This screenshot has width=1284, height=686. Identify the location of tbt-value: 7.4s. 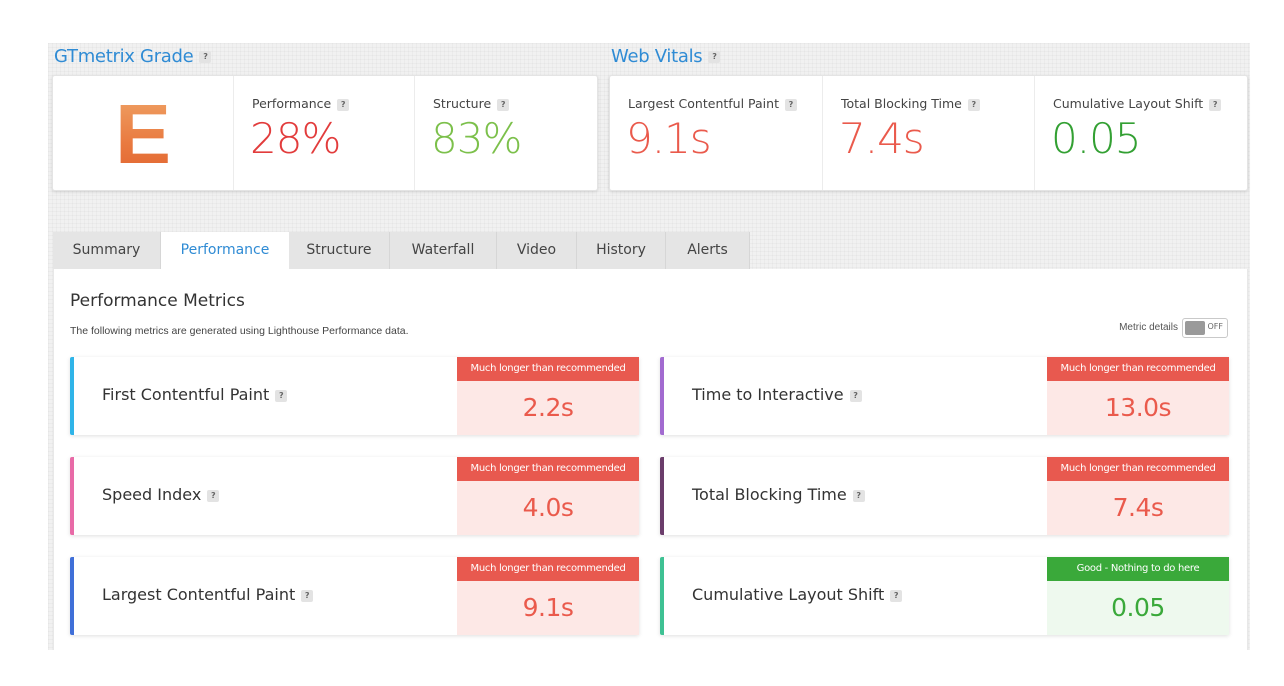
(882, 138).